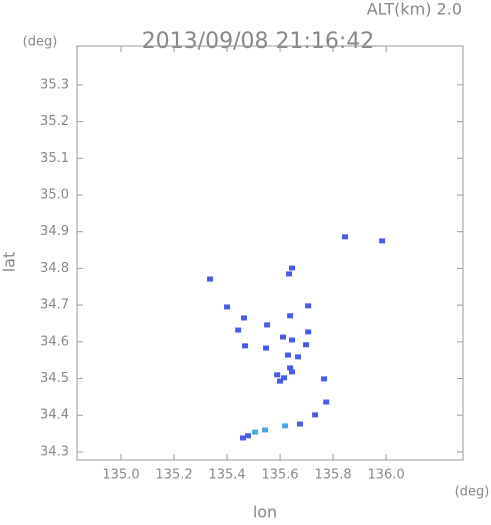 The height and width of the screenshot is (525, 491). What do you see at coordinates (414, 9) in the screenshot?
I see `altitude-label: ALT(km) 2.0` at bounding box center [414, 9].